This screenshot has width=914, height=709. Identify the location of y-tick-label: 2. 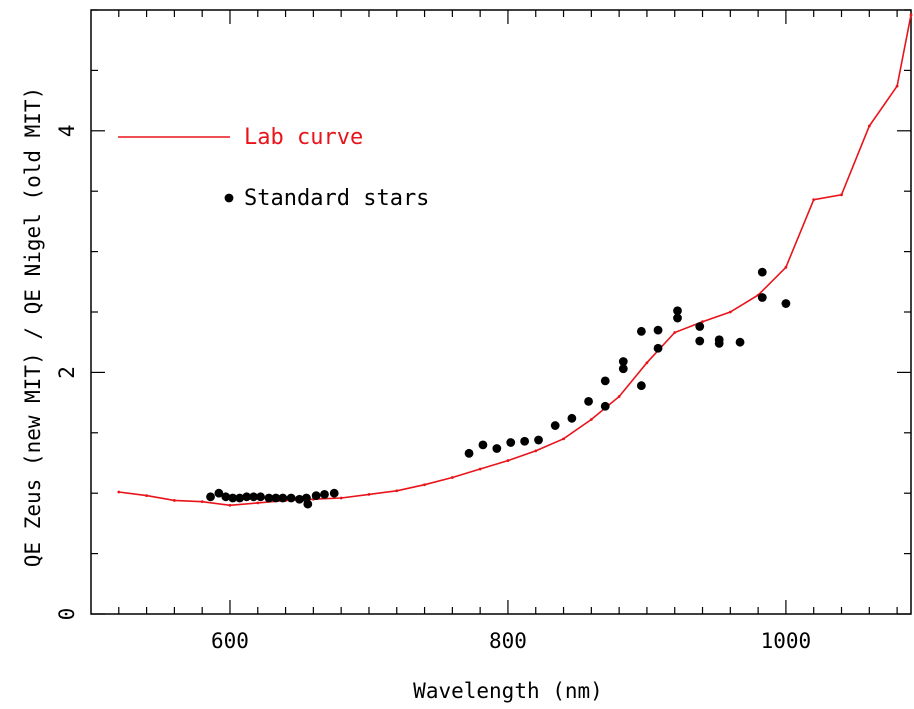
(67, 372).